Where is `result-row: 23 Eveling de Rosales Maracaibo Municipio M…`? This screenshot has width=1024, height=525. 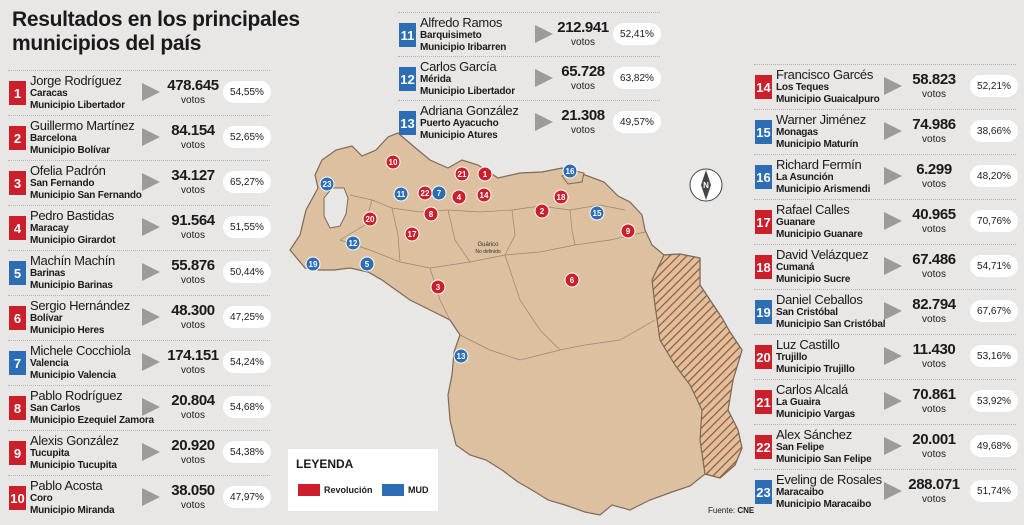
result-row: 23 Eveling de Rosales Maracaibo Municipio M… is located at coordinates (886, 491).